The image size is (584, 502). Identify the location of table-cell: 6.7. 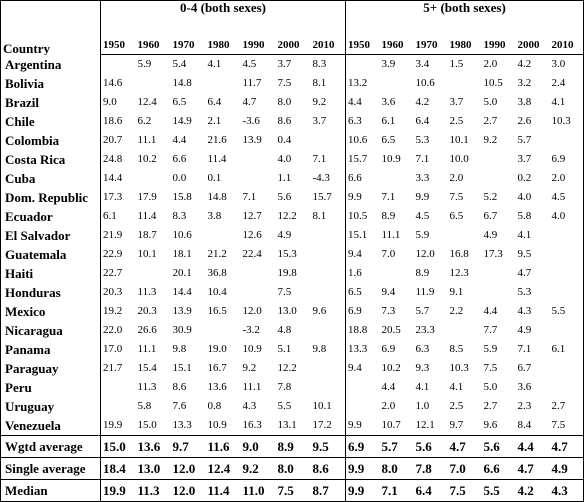
(524, 368).